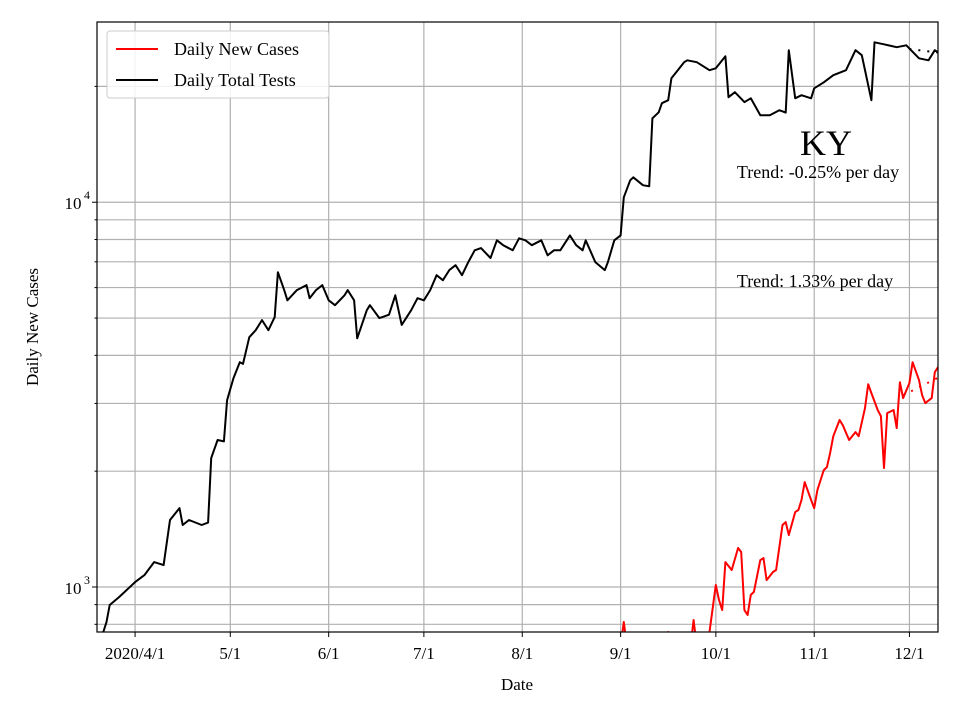 The image size is (960, 725). What do you see at coordinates (236, 49) in the screenshot?
I see `legend-label-cases: Daily New Cases` at bounding box center [236, 49].